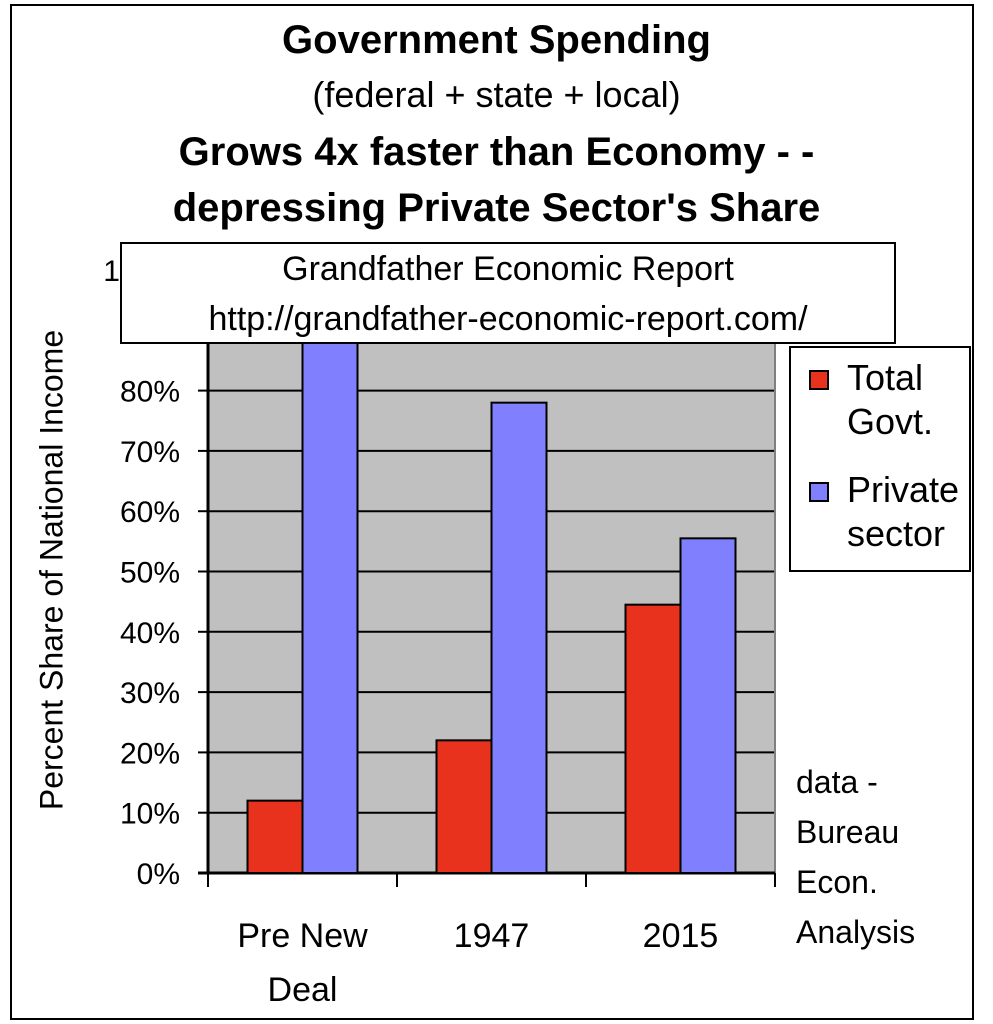 This screenshot has width=993, height=1024. I want to click on note-line-4: Analysis, so click(856, 932).